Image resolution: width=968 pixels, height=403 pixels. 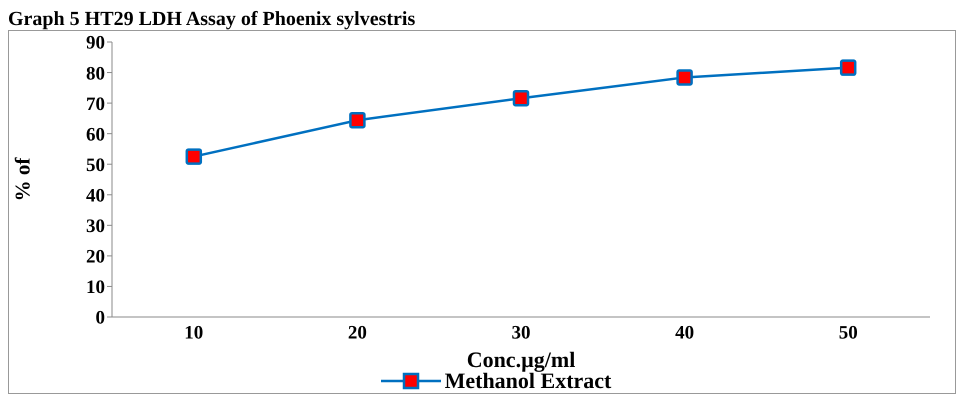 I want to click on y-tick-label: 90, so click(x=95, y=43).